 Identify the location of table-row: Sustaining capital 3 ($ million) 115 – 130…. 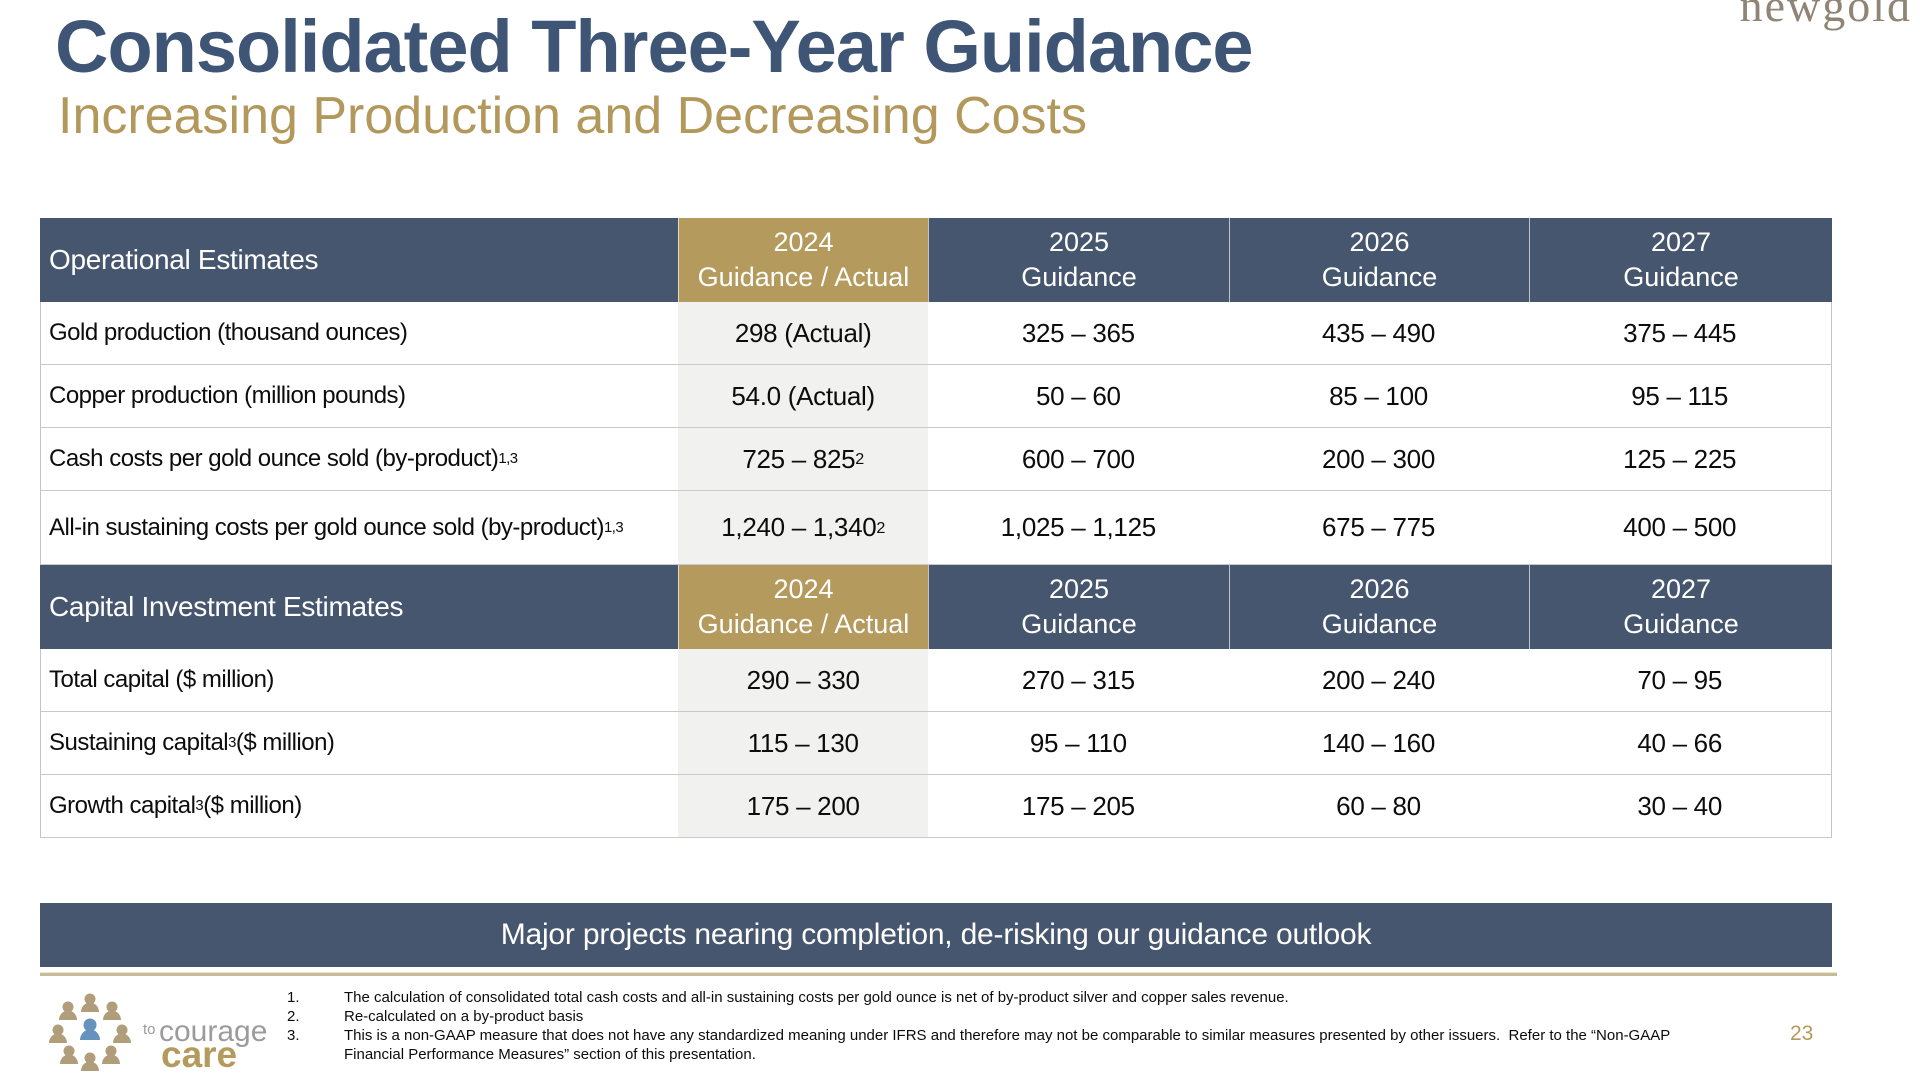
(936, 743).